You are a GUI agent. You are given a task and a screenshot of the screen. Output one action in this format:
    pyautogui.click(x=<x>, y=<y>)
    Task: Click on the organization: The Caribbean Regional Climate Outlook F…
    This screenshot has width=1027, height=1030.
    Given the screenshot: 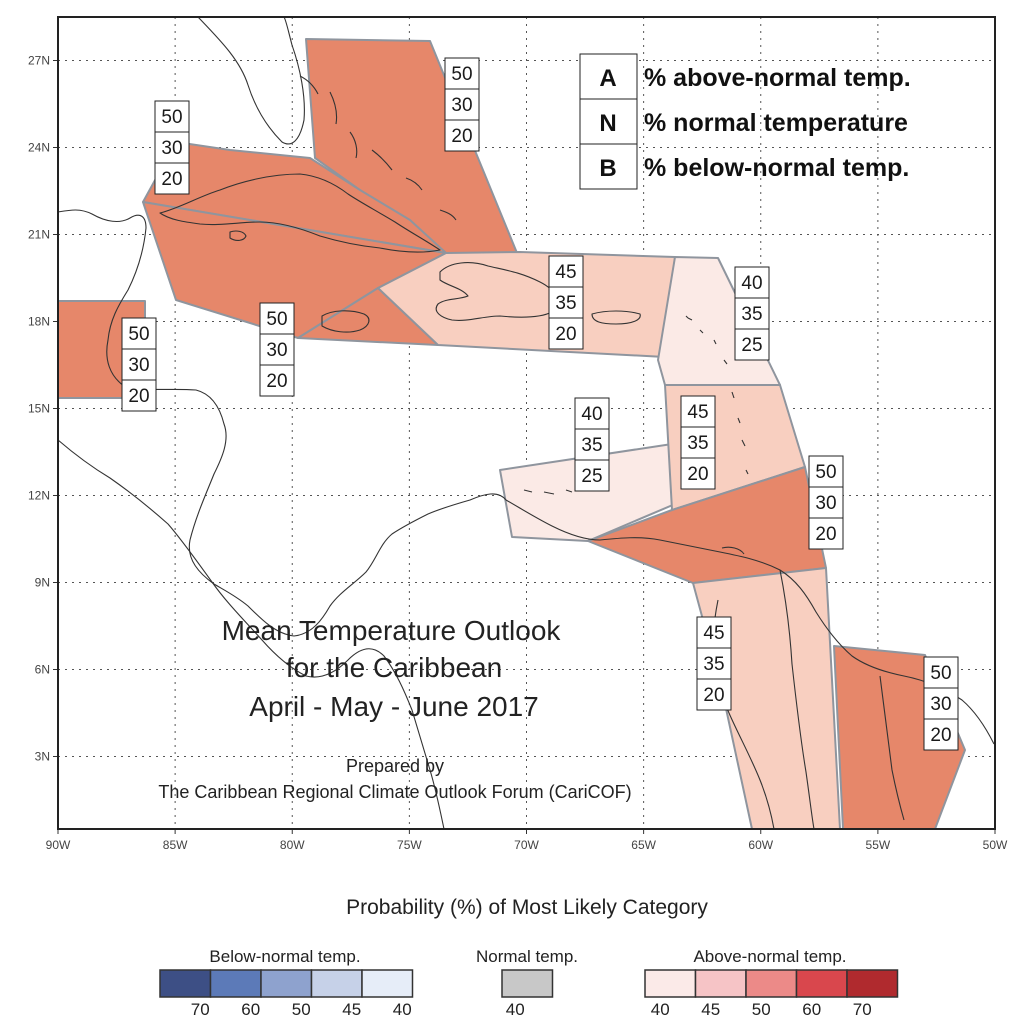 What is the action you would take?
    pyautogui.click(x=394, y=792)
    